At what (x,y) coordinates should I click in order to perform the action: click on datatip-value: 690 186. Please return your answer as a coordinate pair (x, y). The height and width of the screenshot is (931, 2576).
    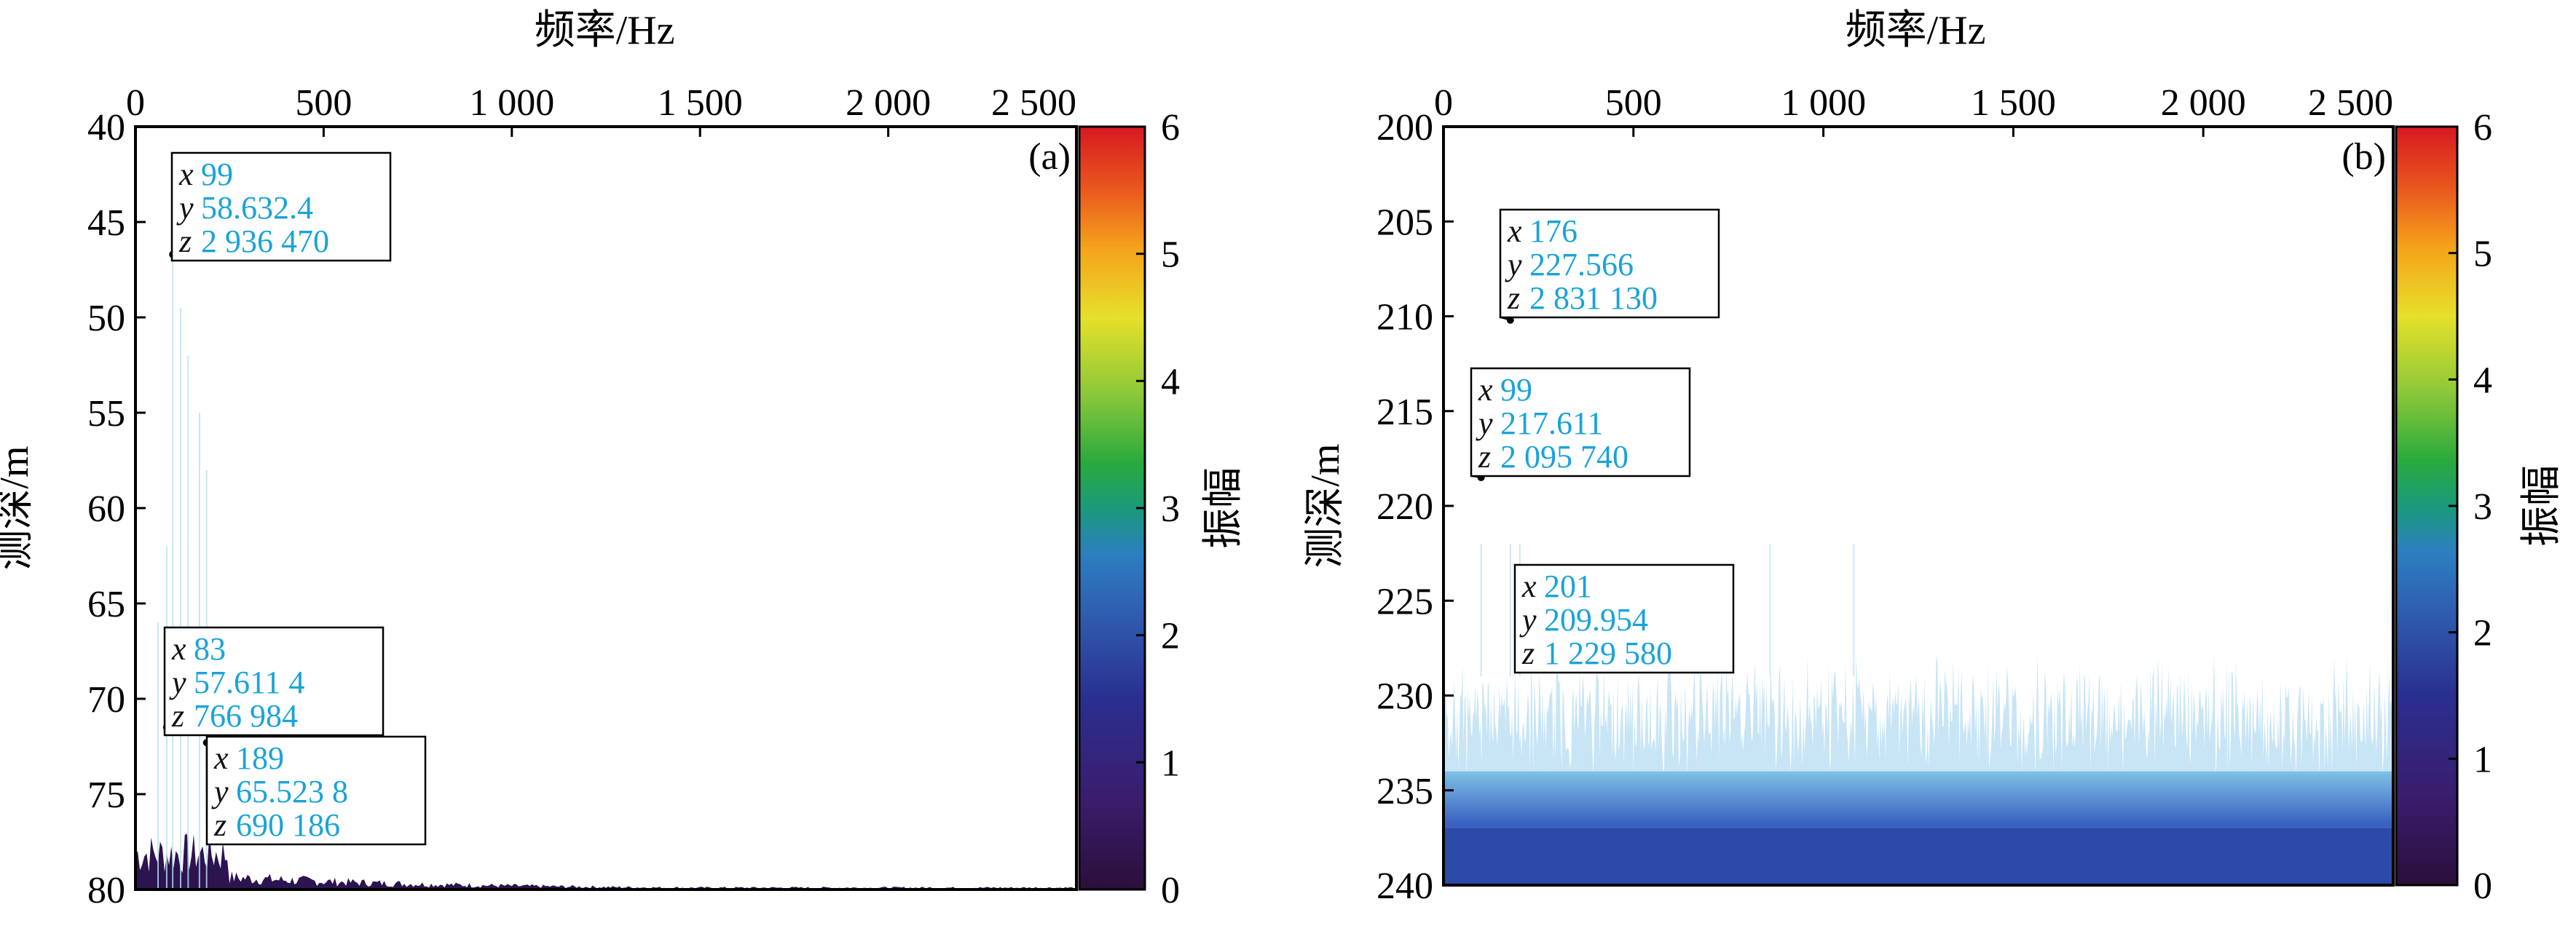
    Looking at the image, I should click on (288, 825).